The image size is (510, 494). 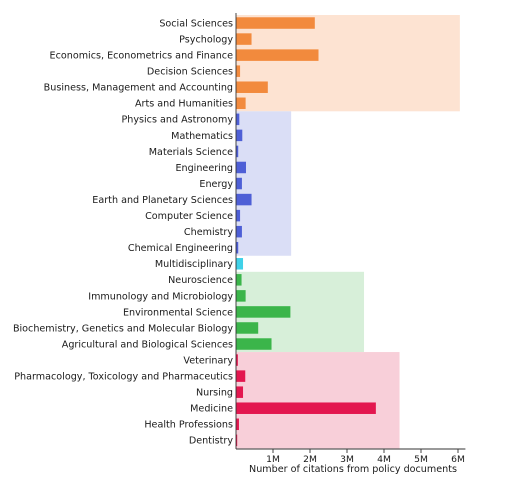 I want to click on category-label: Business, Management and Accounting, so click(x=138, y=88).